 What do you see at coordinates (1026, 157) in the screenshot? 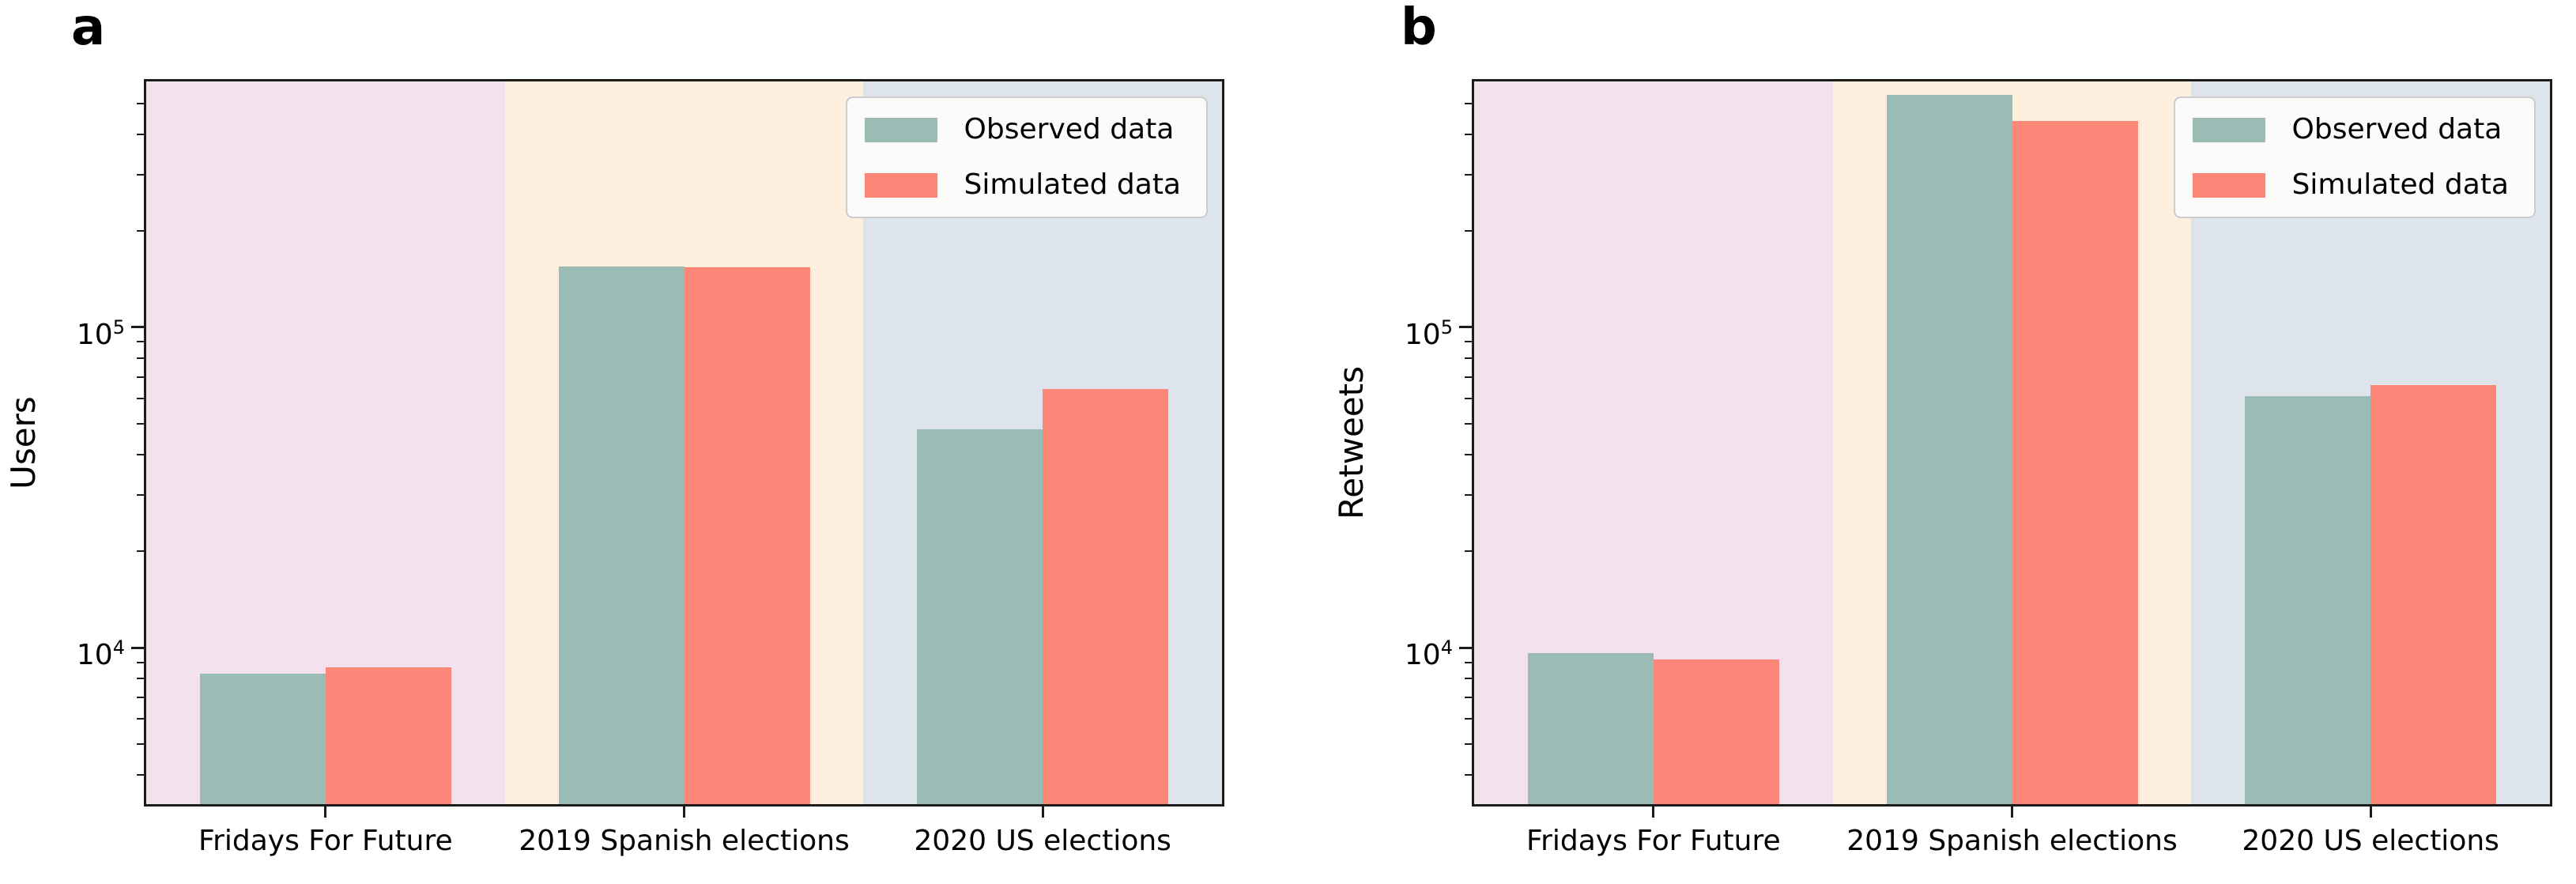
I see `panel-a-legend: Observed data Simulated data` at bounding box center [1026, 157].